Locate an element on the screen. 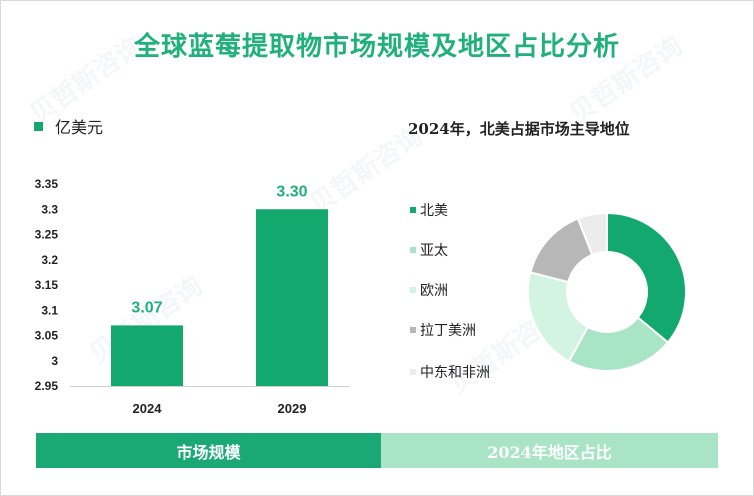  pie-title: 2024年，北美占据市场主导地位 is located at coordinates (519, 129).